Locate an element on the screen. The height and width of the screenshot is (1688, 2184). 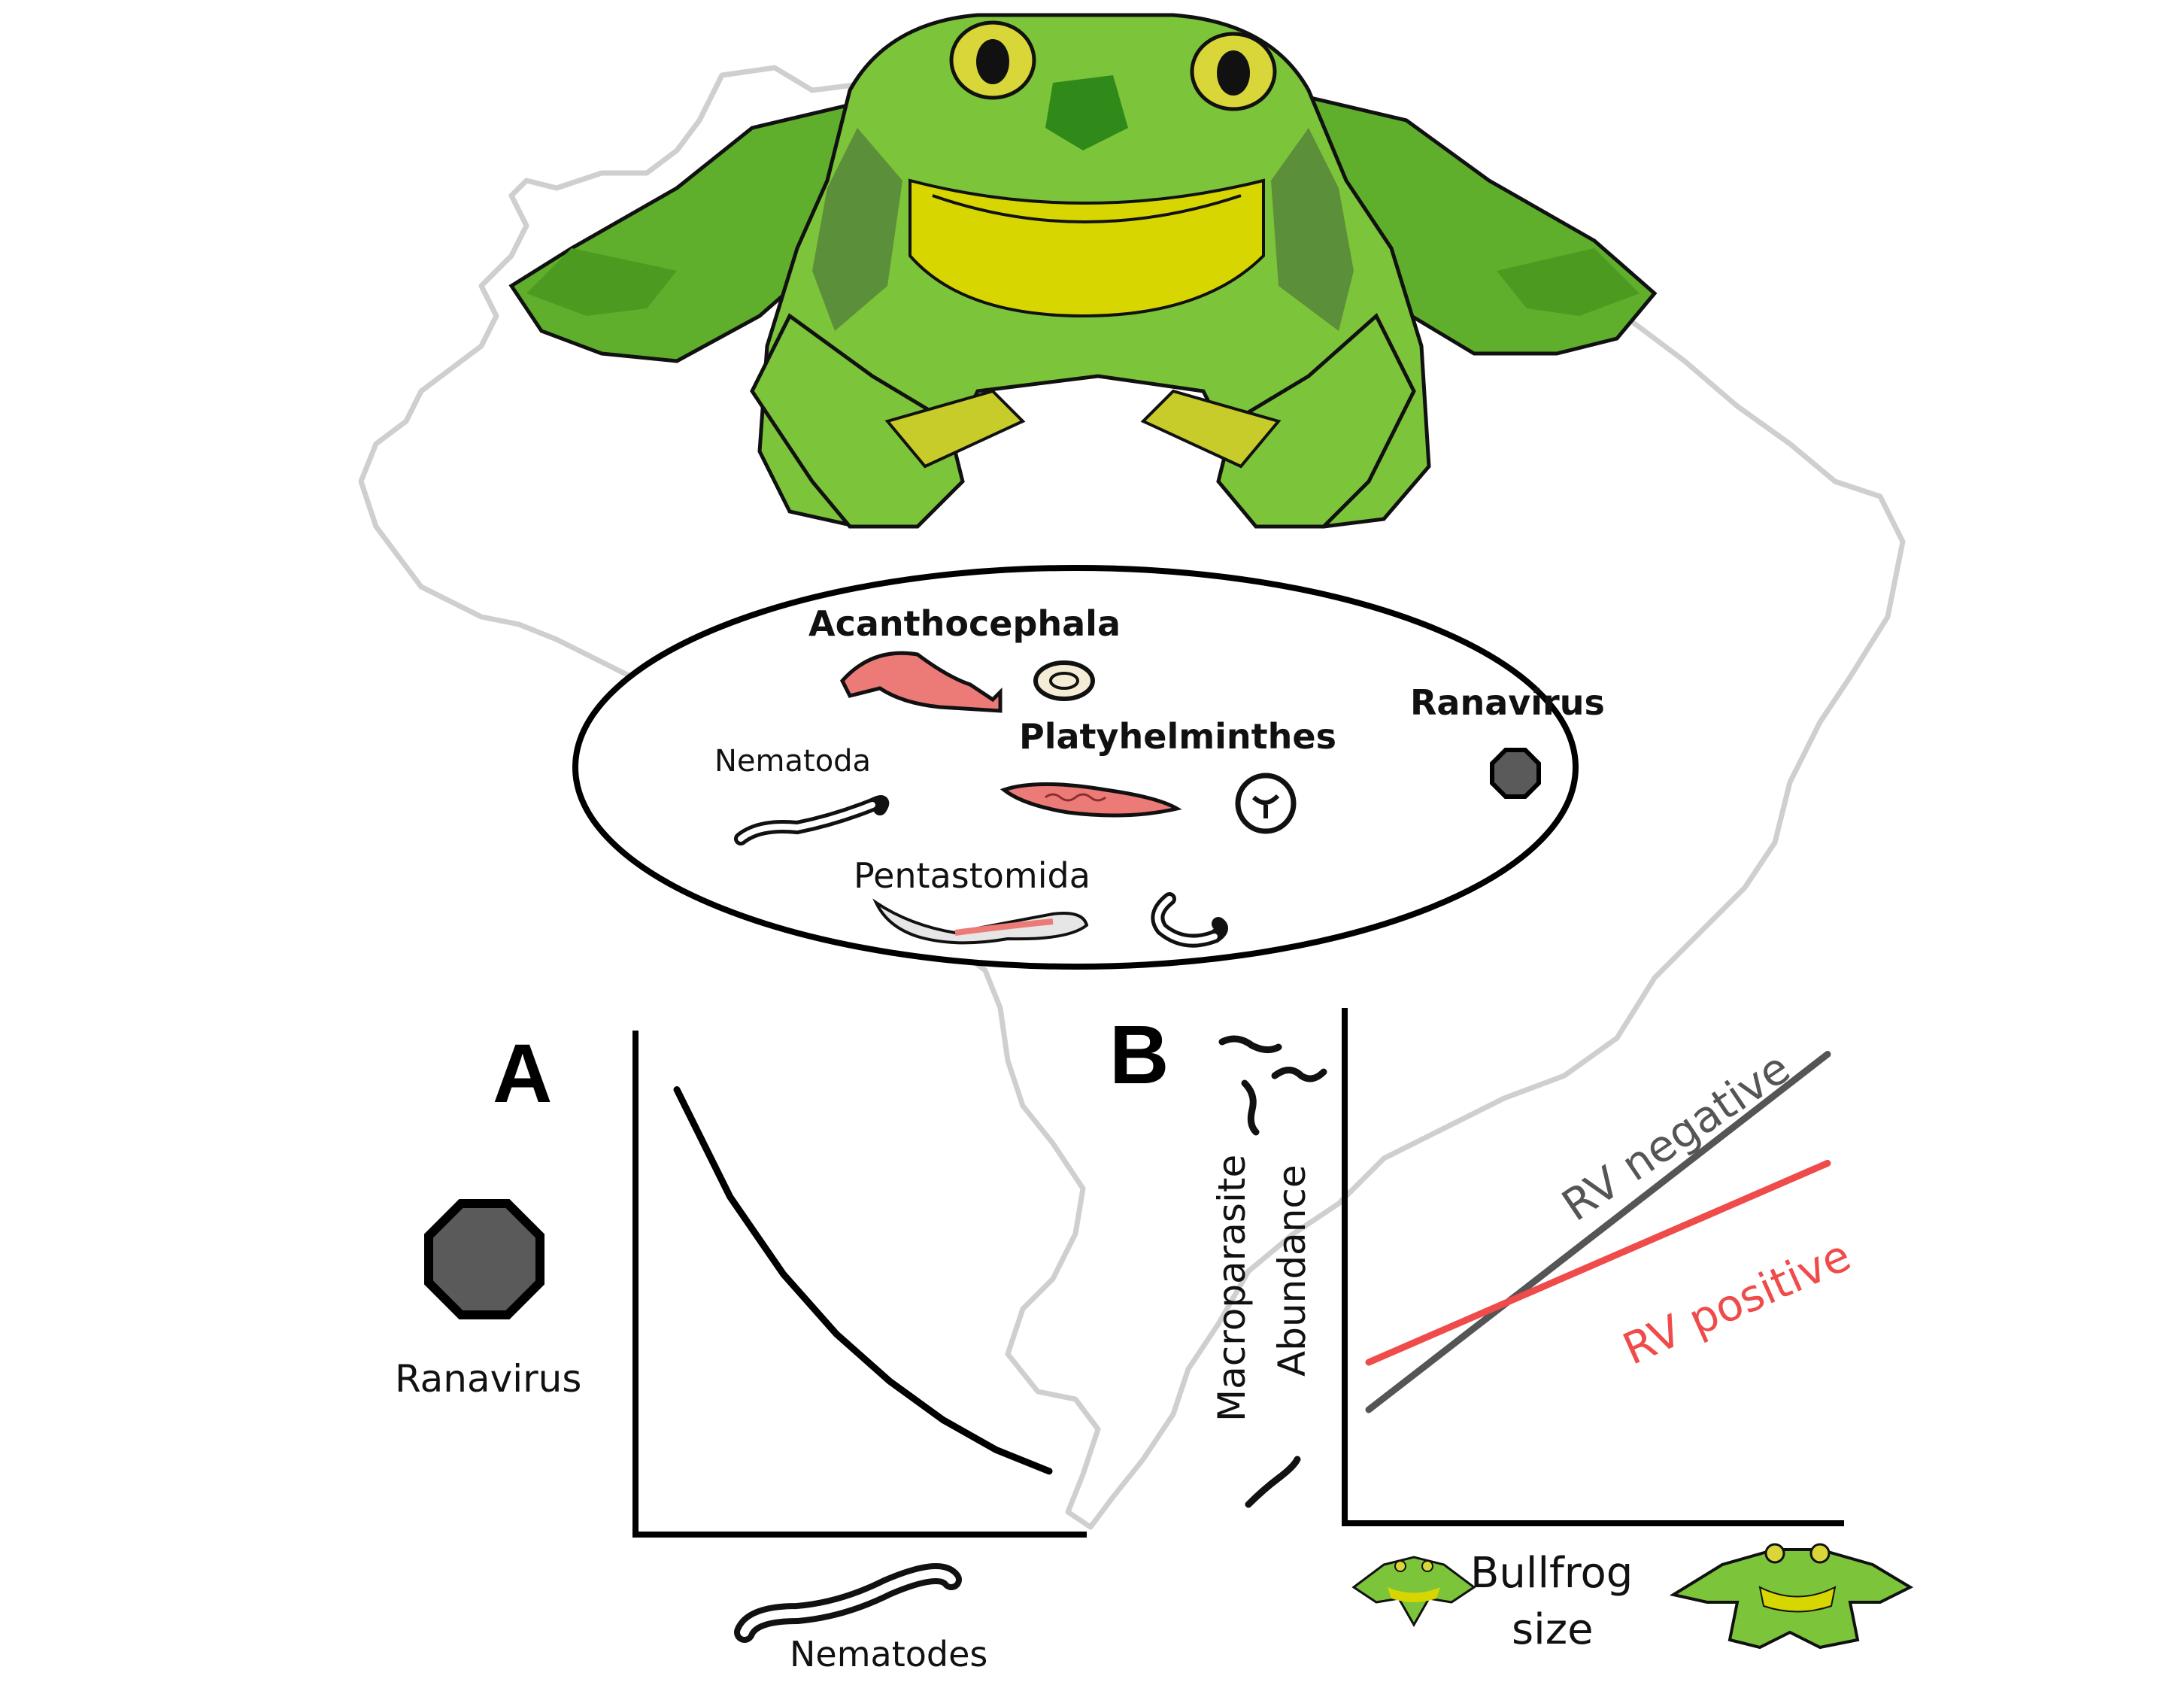
label-platyhelminthes: Platyhelminthes is located at coordinates (1177, 736).